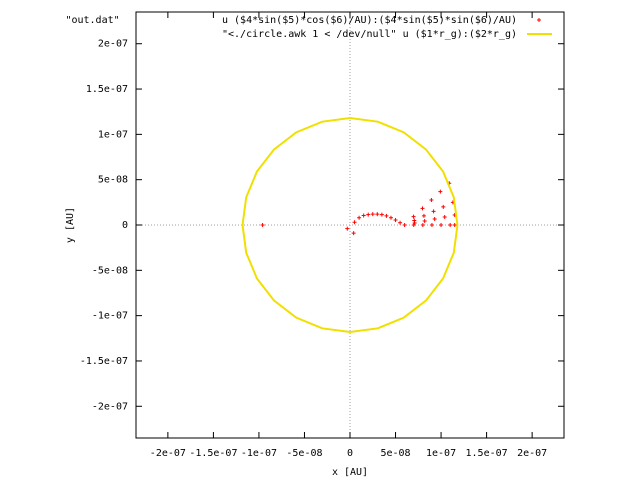 The width and height of the screenshot is (640, 480). I want to click on x-tick-label: 1e-07, so click(441, 453).